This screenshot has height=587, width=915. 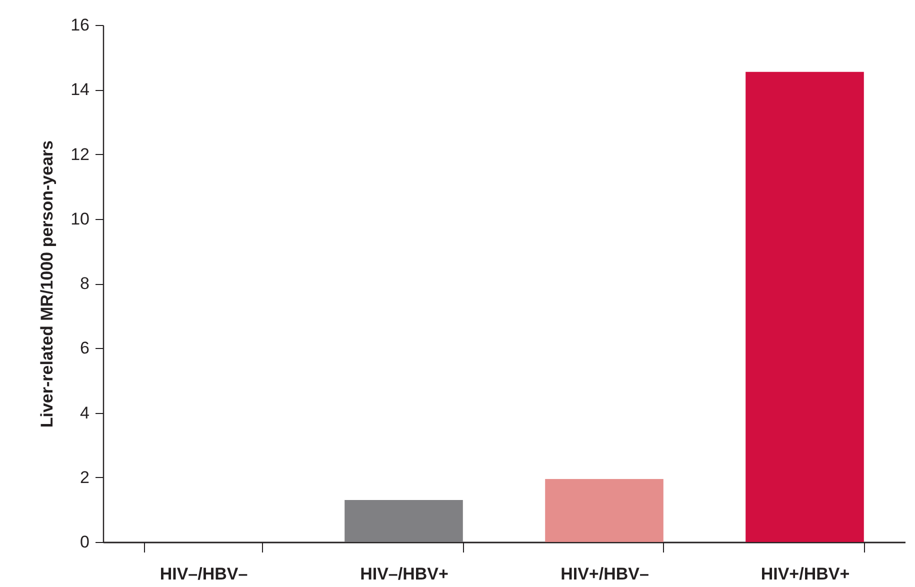 What do you see at coordinates (85, 348) in the screenshot?
I see `y-tick-label: 6` at bounding box center [85, 348].